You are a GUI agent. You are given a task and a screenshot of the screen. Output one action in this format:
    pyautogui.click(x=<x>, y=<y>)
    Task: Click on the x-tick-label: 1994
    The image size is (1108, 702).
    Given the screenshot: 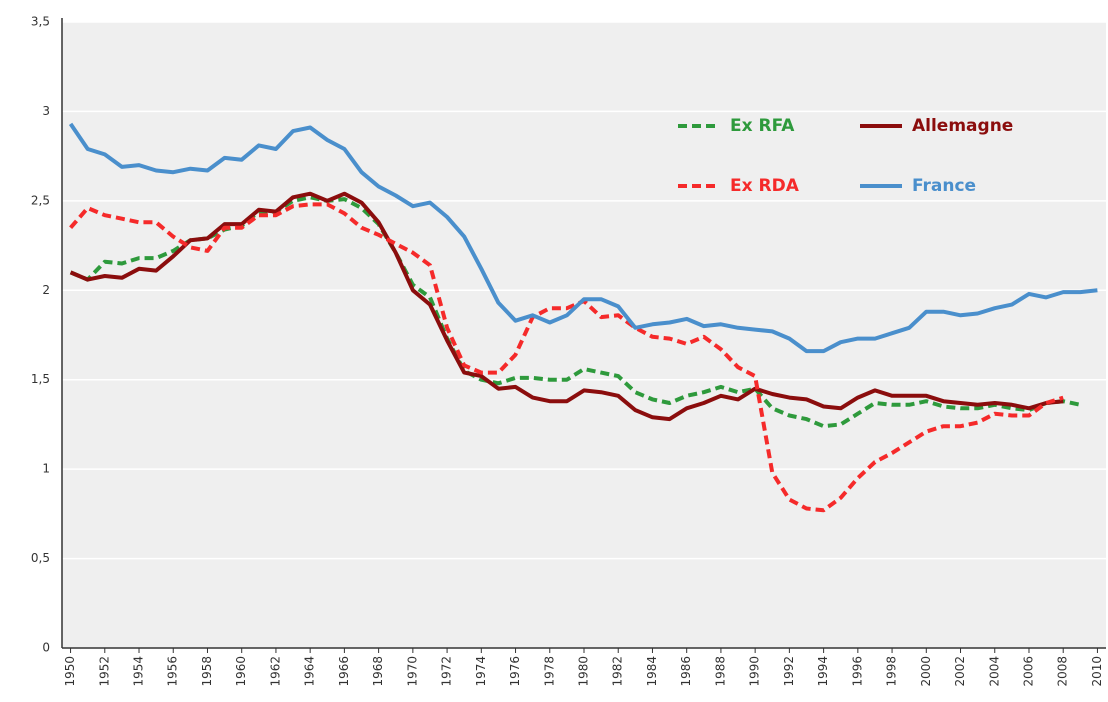 What is the action you would take?
    pyautogui.click(x=823, y=671)
    